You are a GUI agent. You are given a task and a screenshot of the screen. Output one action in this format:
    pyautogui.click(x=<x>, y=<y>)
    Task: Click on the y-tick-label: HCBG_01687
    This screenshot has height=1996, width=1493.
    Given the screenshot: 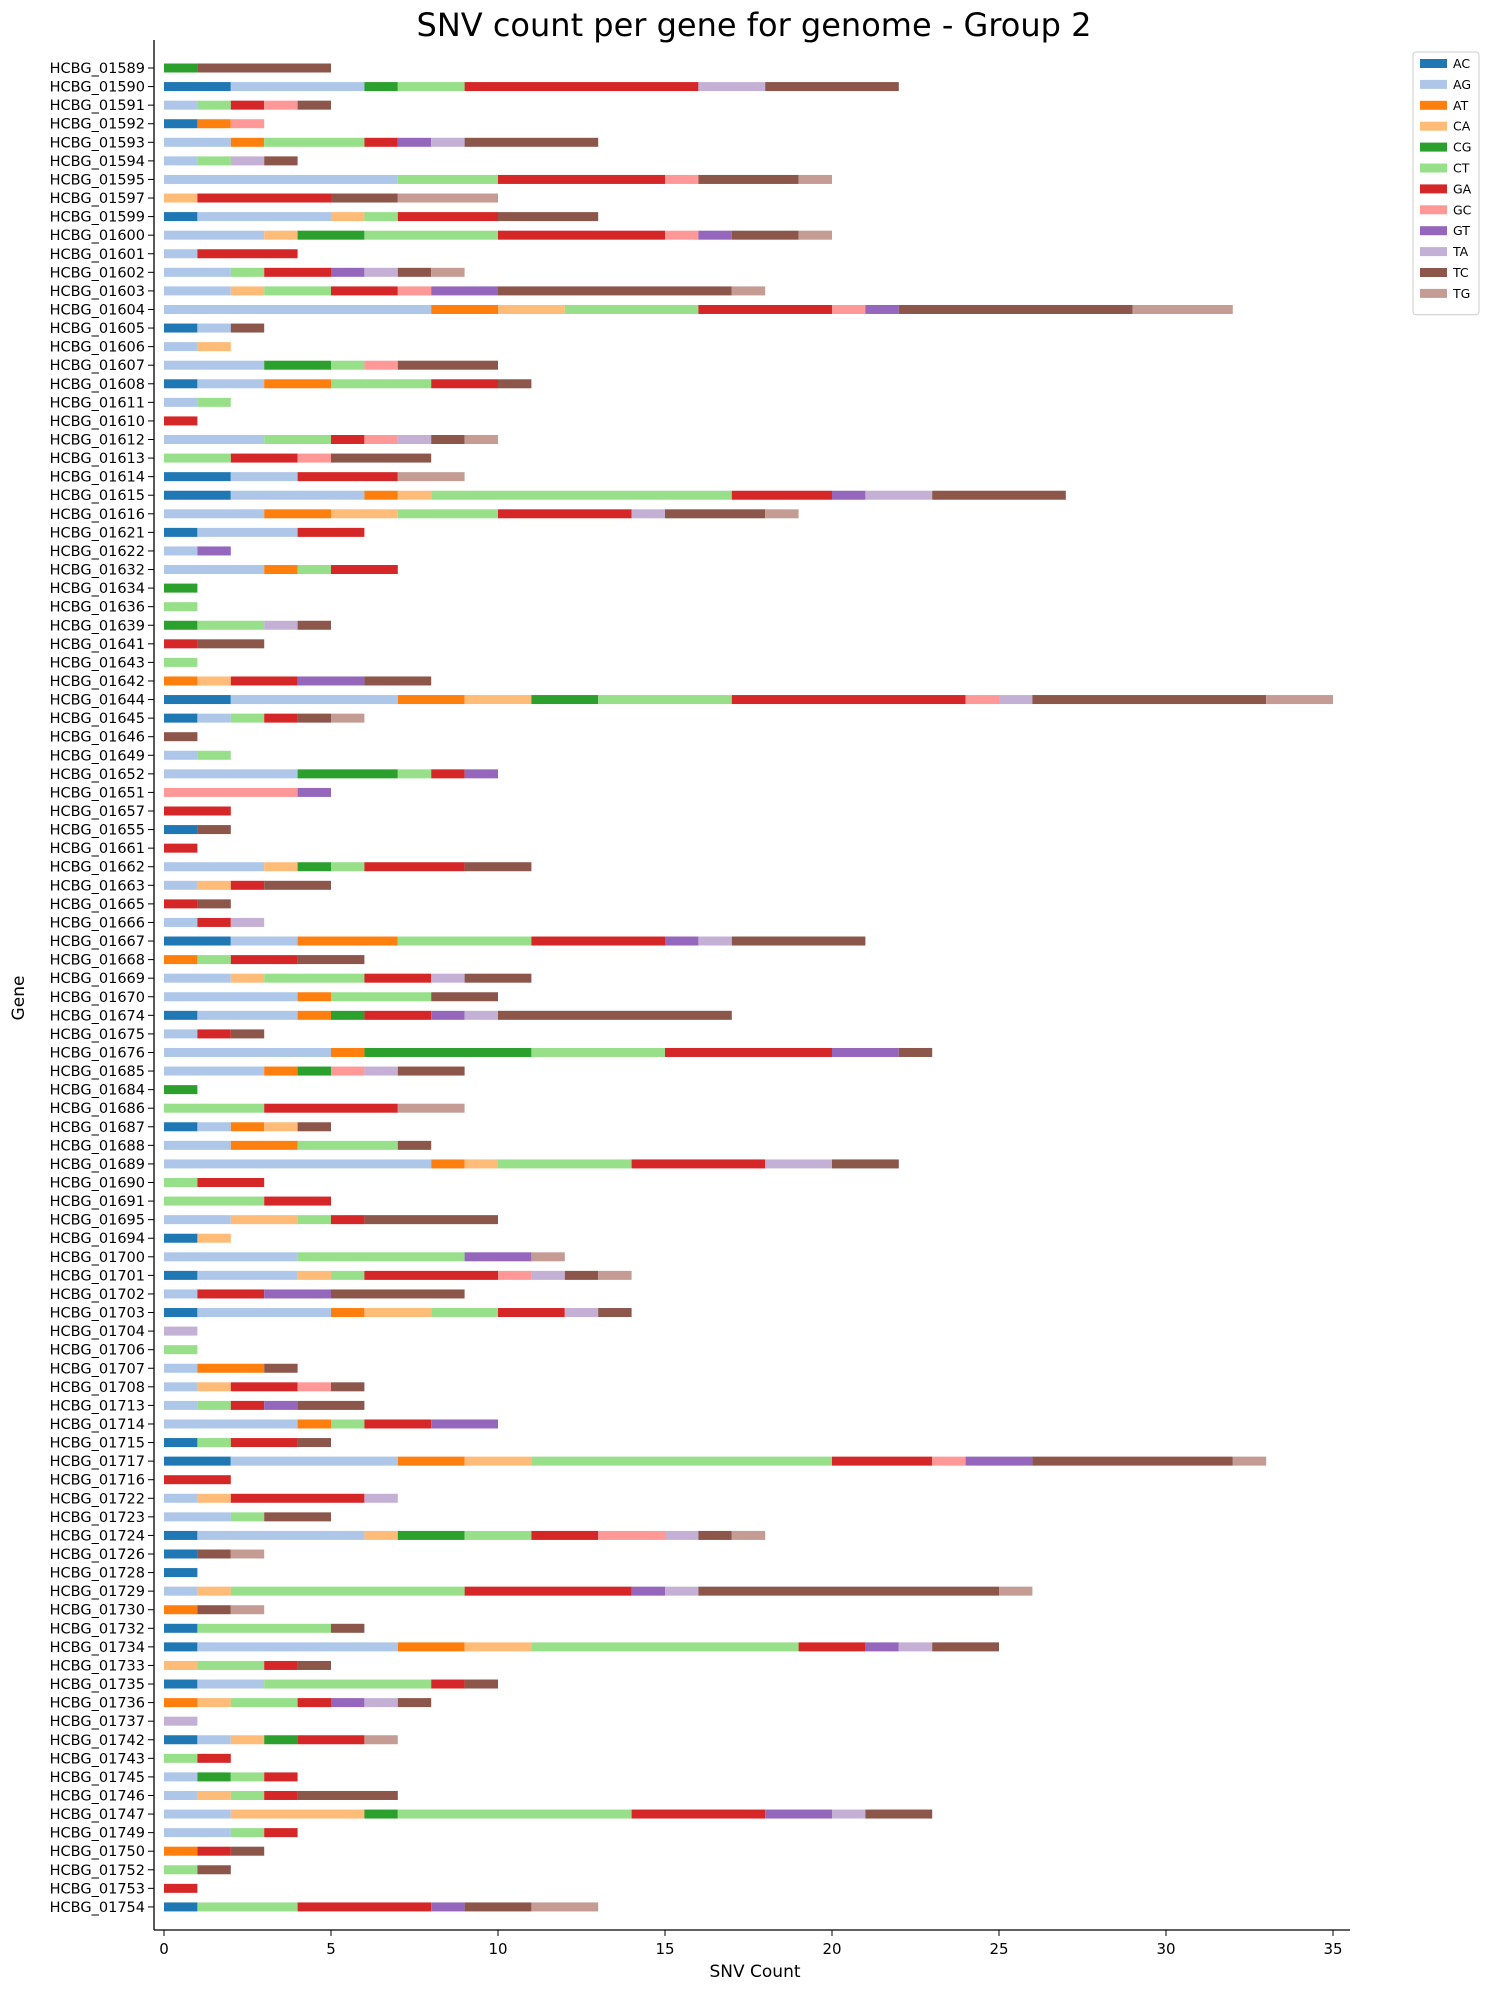 What is the action you would take?
    pyautogui.click(x=97, y=1128)
    